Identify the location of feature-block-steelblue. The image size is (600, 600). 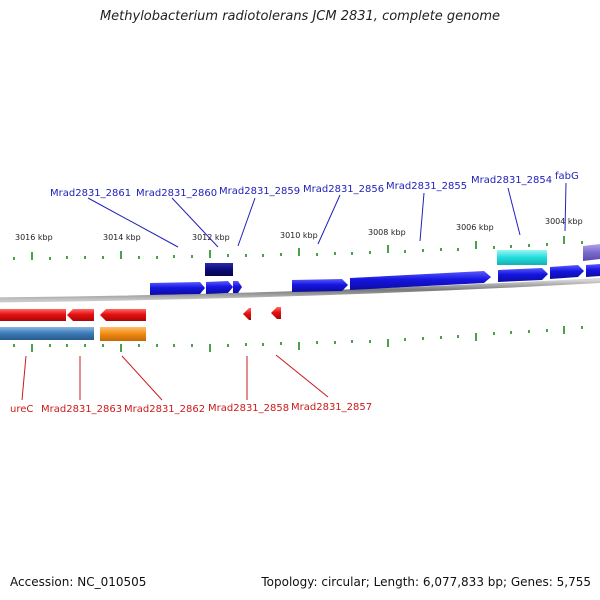
(47, 333).